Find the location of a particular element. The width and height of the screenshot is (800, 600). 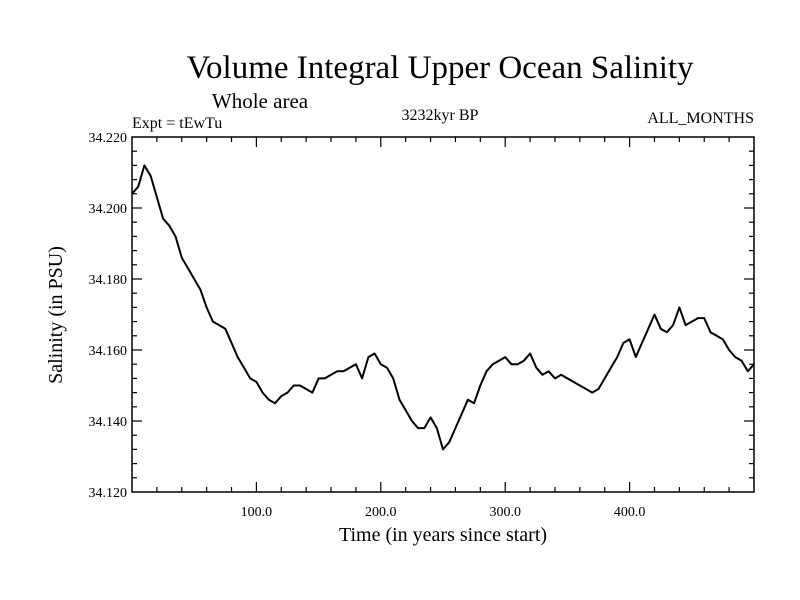

x-tick-label: 100.0 is located at coordinates (257, 512).